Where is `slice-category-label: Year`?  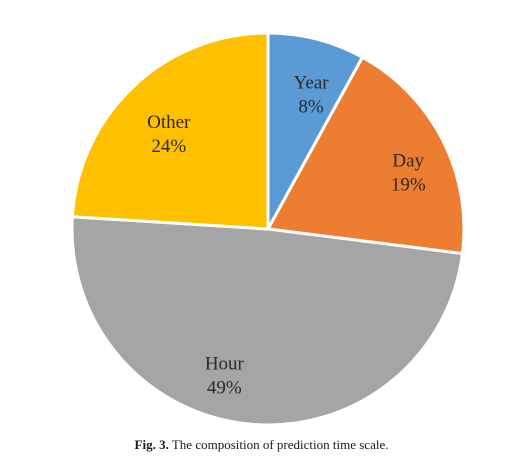
slice-category-label: Year is located at coordinates (312, 82).